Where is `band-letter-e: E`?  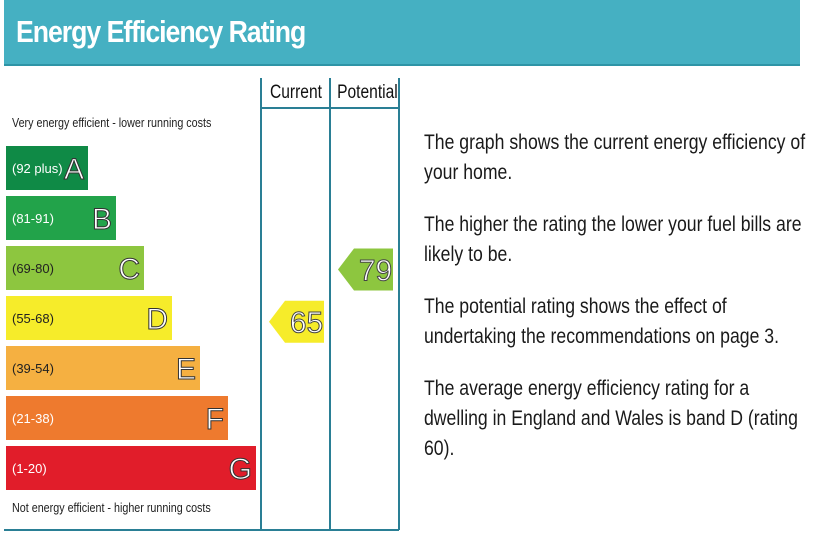 band-letter-e: E is located at coordinates (186, 369).